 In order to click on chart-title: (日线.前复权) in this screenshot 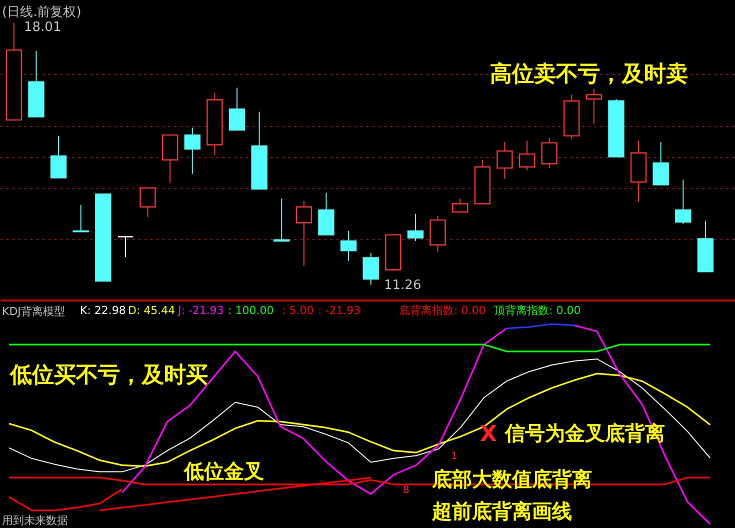, I will do `click(42, 12)`.